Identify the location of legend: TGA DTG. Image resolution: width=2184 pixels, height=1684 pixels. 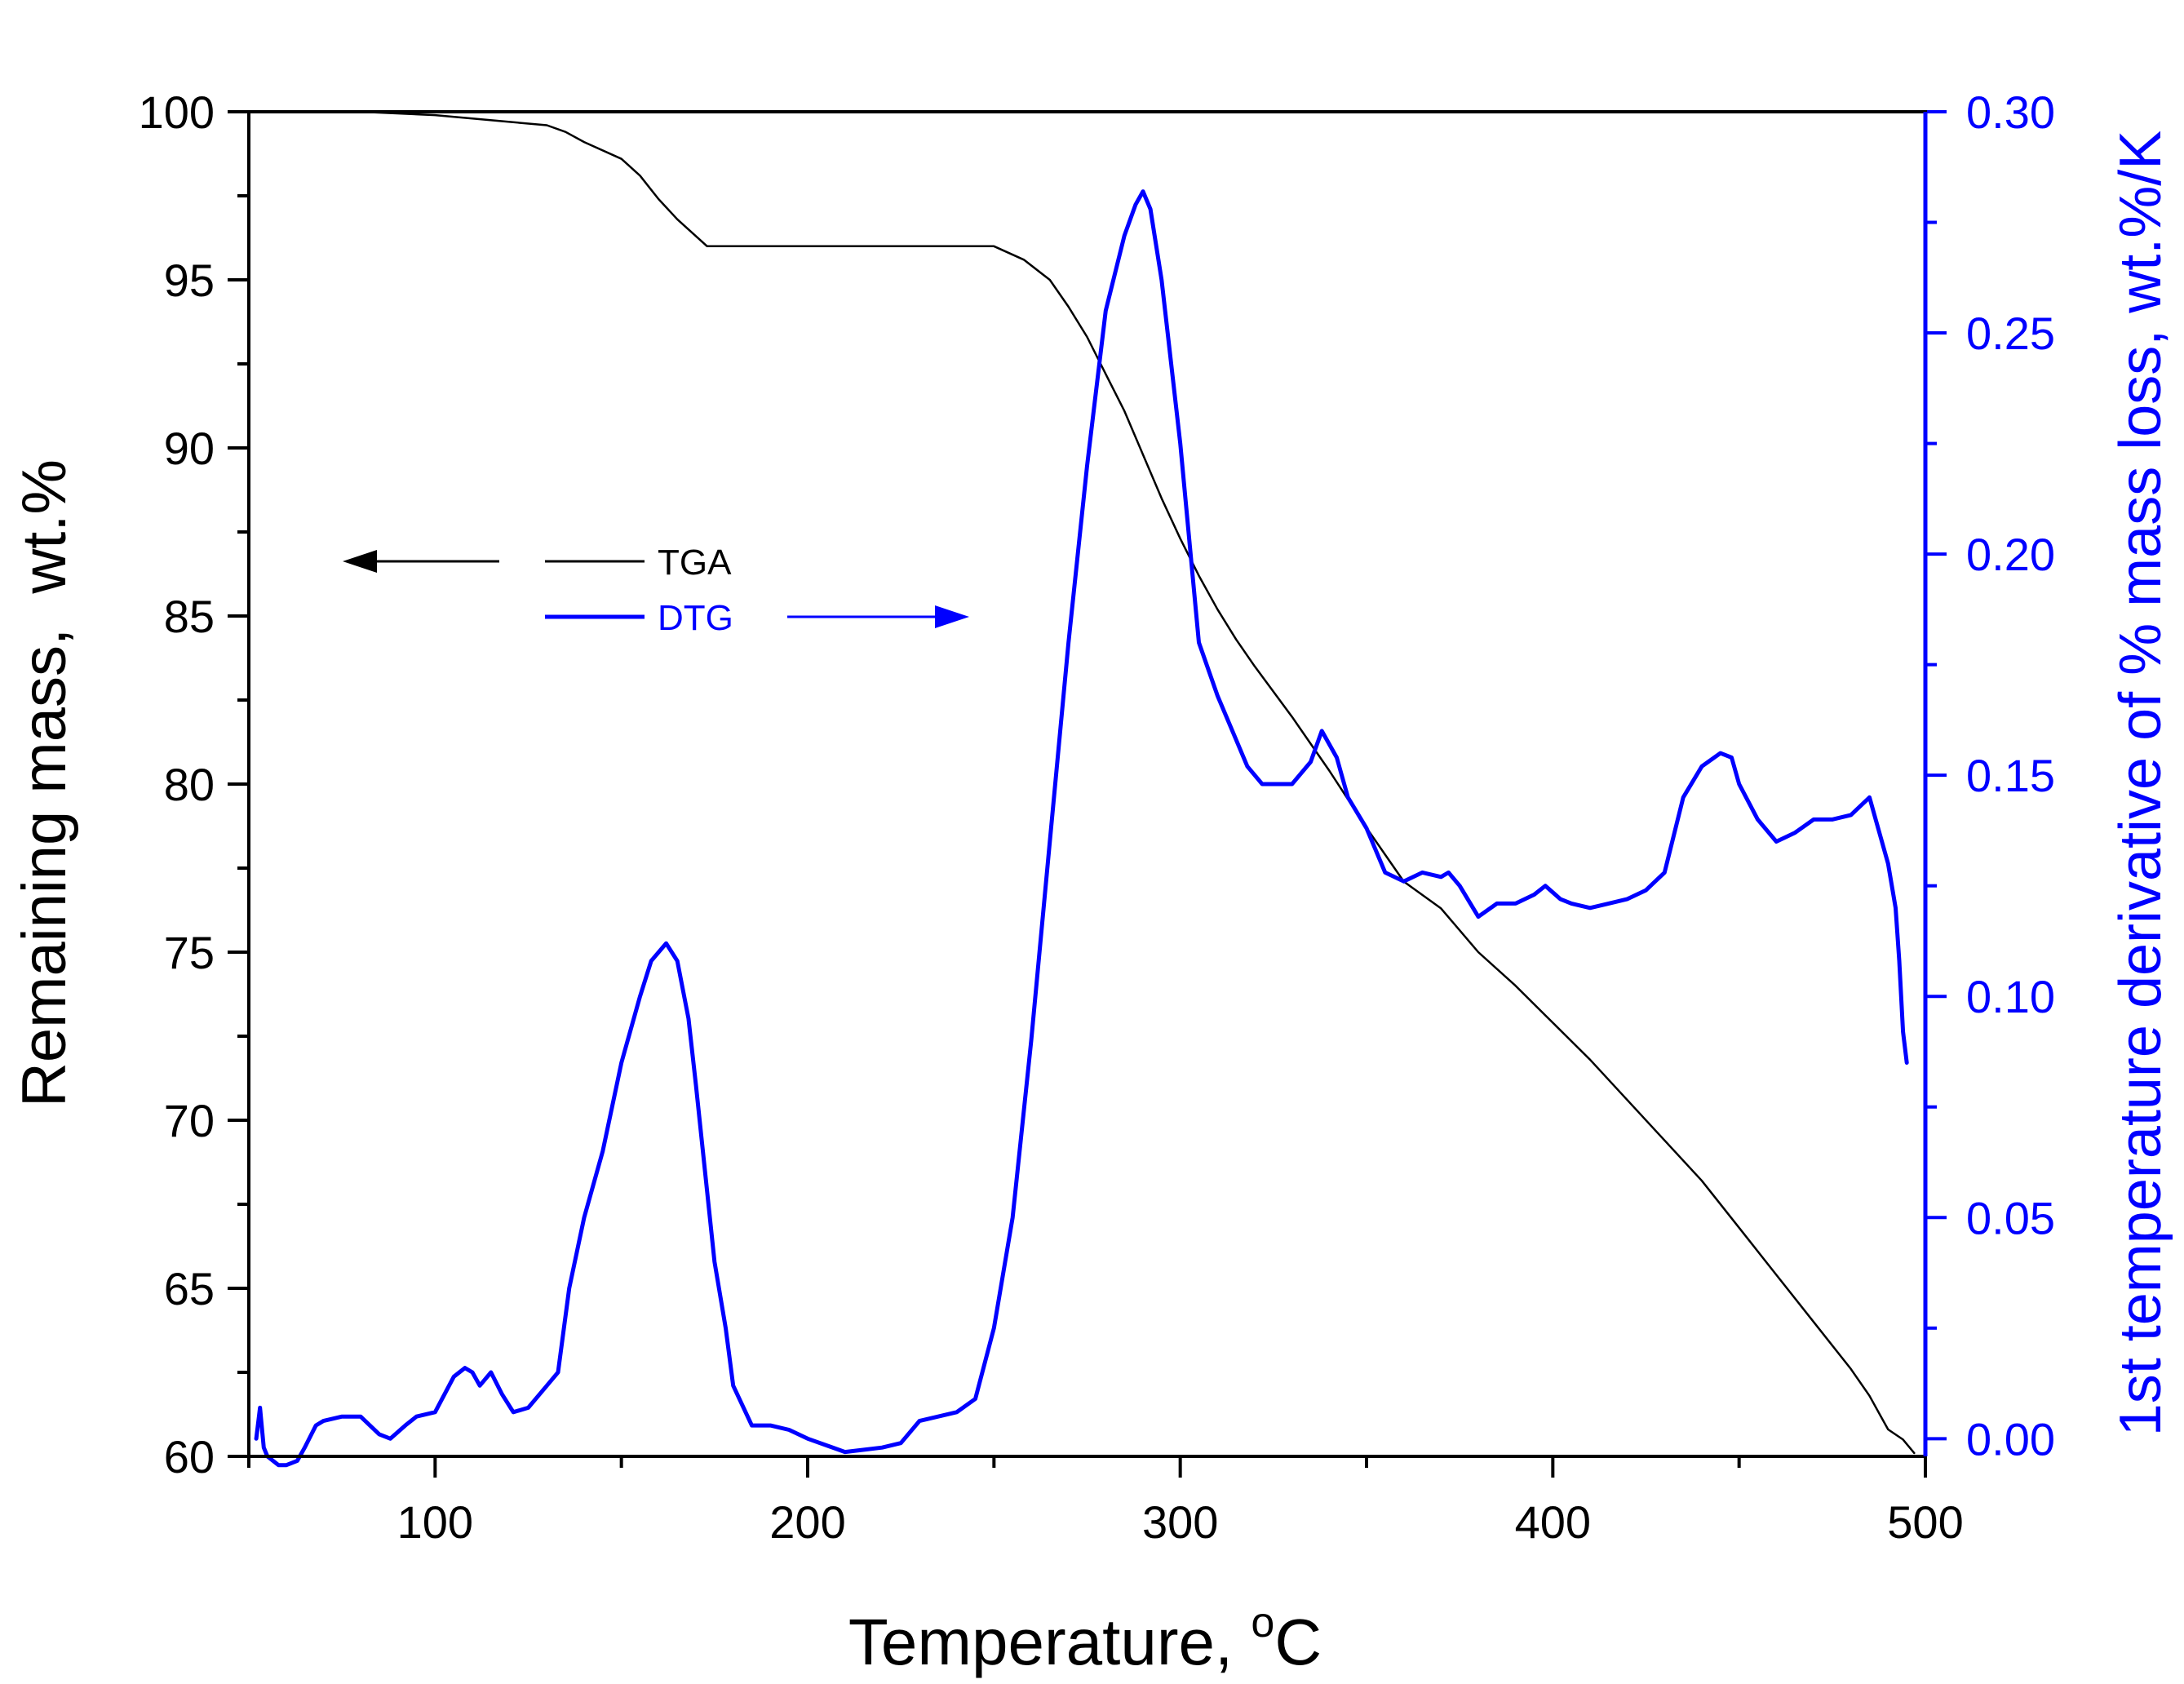
(656, 591).